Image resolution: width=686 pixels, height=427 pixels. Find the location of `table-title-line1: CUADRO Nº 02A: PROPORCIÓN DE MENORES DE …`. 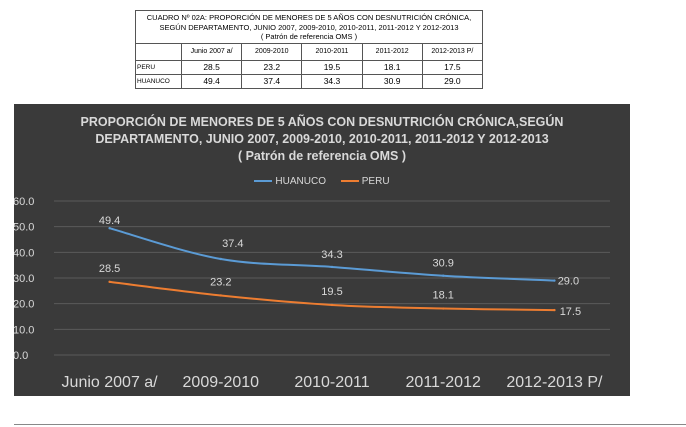

table-title-line1: CUADRO Nº 02A: PROPORCIÓN DE MENORES DE … is located at coordinates (309, 17).